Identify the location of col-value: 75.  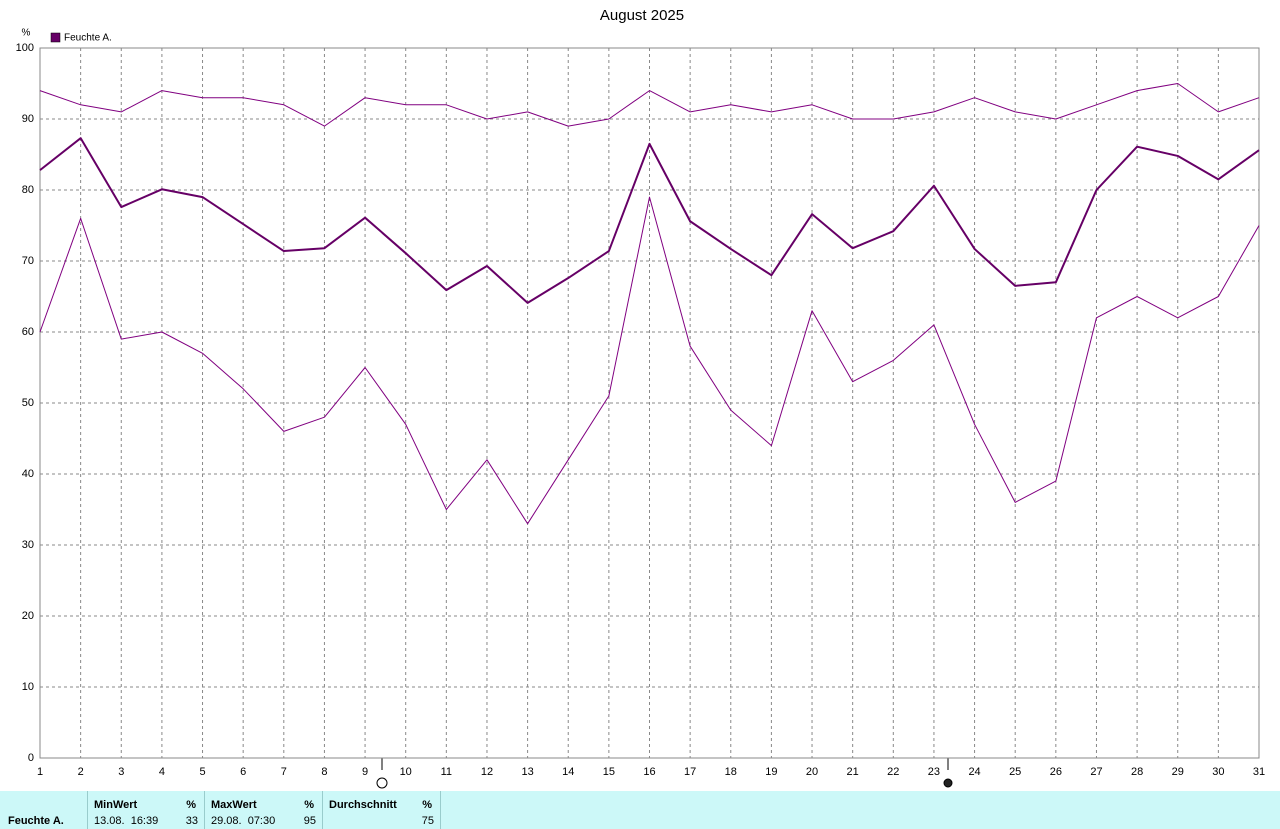
(427, 821).